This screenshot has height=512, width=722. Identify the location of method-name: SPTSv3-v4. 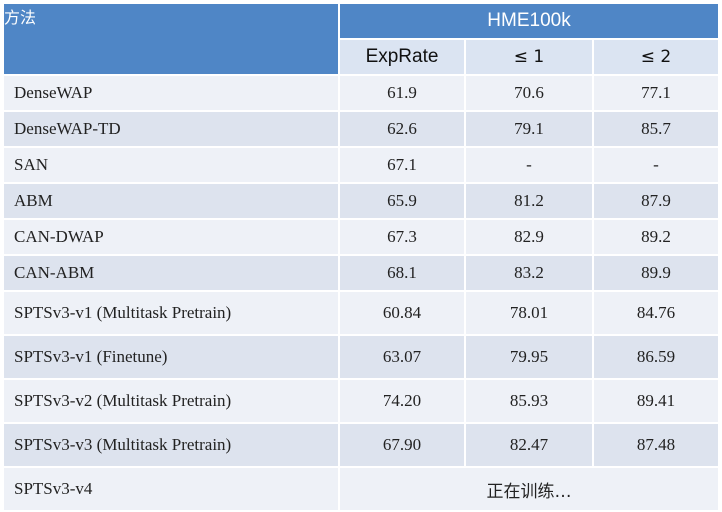
(171, 489).